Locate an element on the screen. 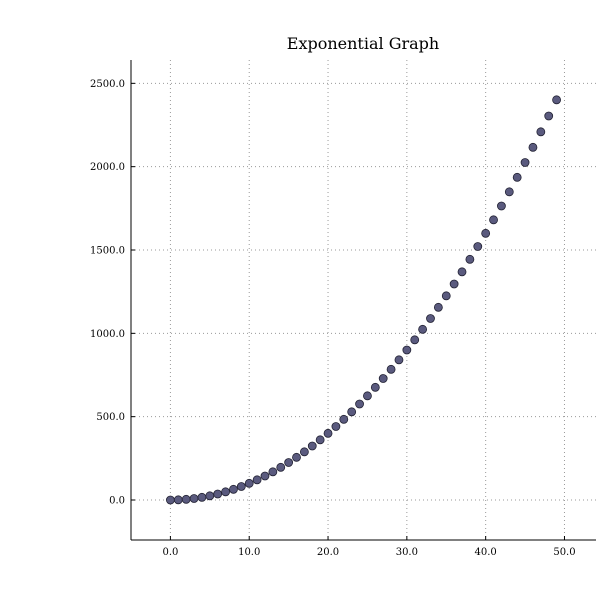  x-axis: 0.0 10.0 20.0 30.0 40.0 50.0 is located at coordinates (369, 547).